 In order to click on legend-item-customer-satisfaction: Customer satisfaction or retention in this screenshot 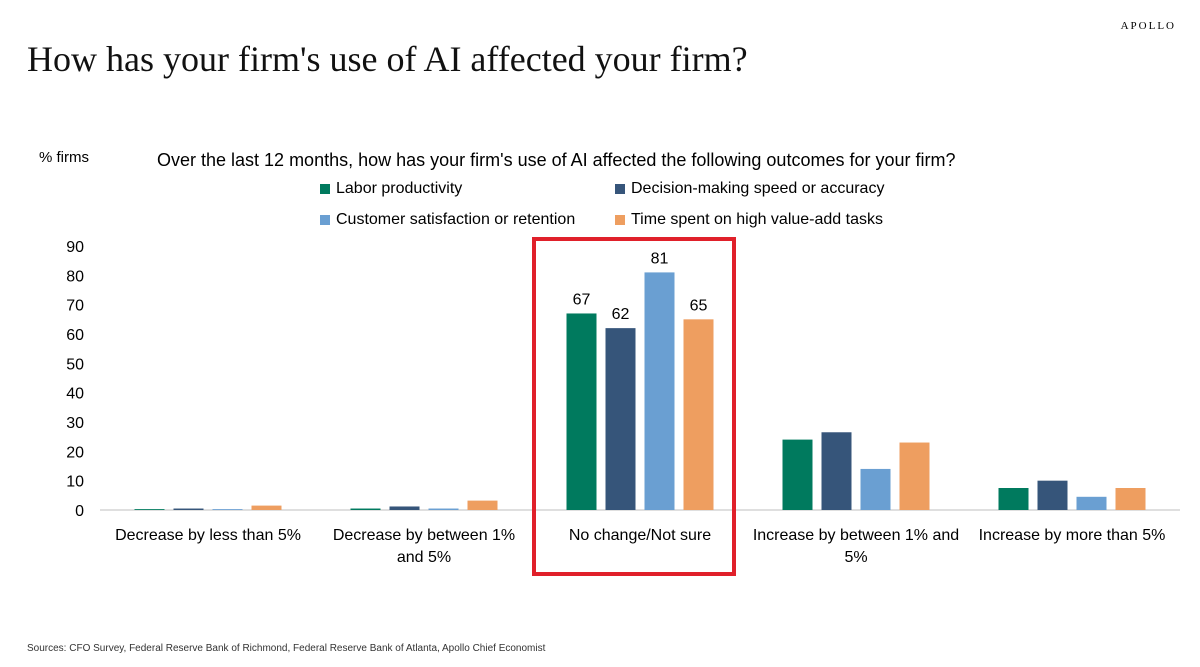, I will do `click(447, 220)`.